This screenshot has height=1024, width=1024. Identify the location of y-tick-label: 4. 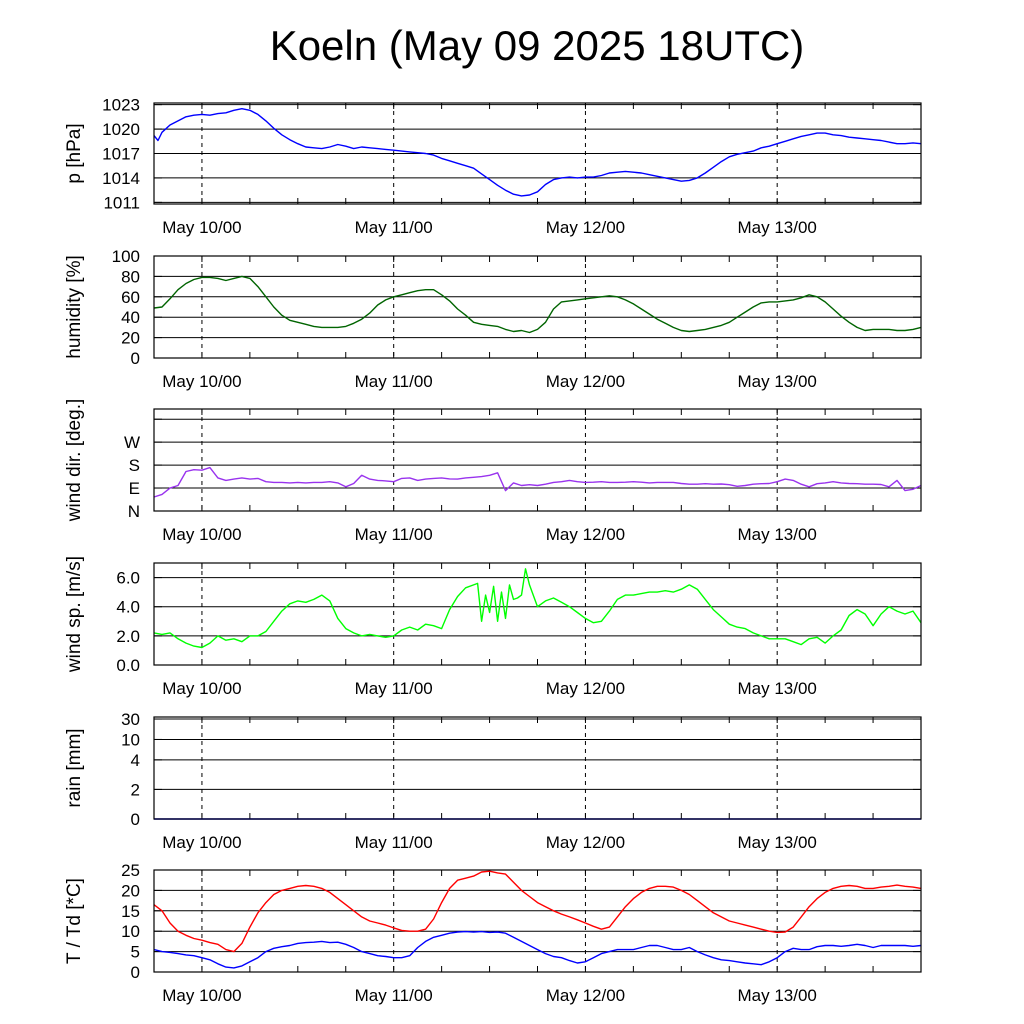
(135, 760).